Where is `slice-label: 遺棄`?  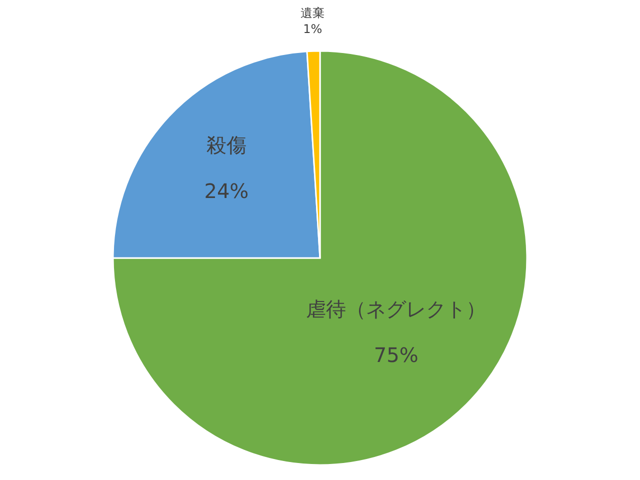 slice-label: 遺棄 is located at coordinates (312, 13).